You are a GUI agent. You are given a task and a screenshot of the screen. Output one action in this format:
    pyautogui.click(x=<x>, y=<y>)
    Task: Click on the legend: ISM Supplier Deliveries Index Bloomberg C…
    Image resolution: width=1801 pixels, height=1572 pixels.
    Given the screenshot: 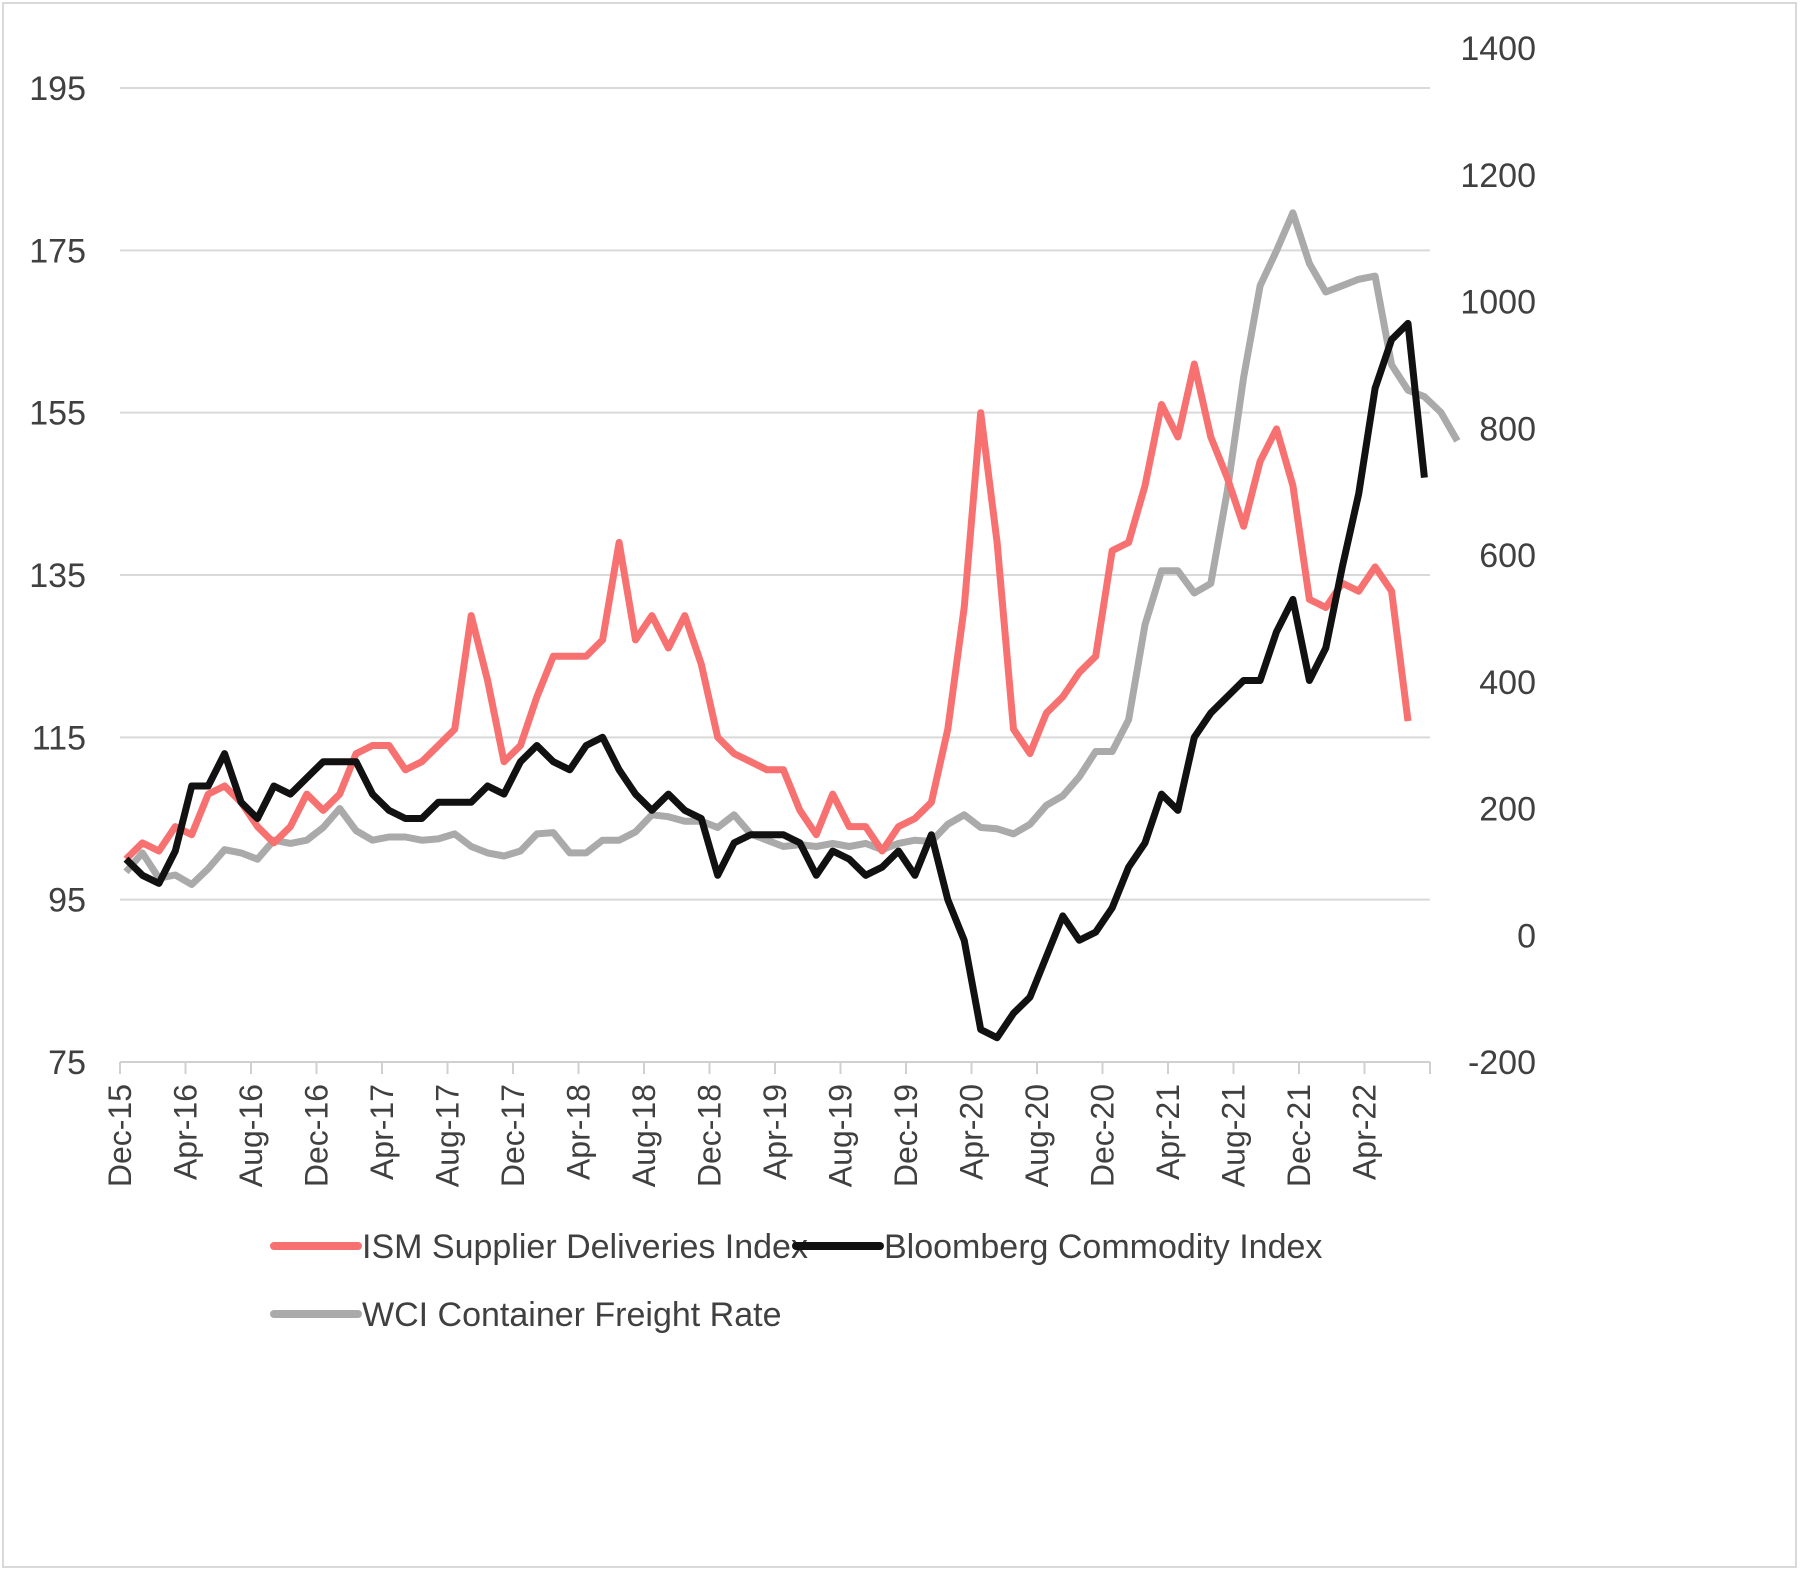 What is the action you would take?
    pyautogui.click(x=796, y=1281)
    